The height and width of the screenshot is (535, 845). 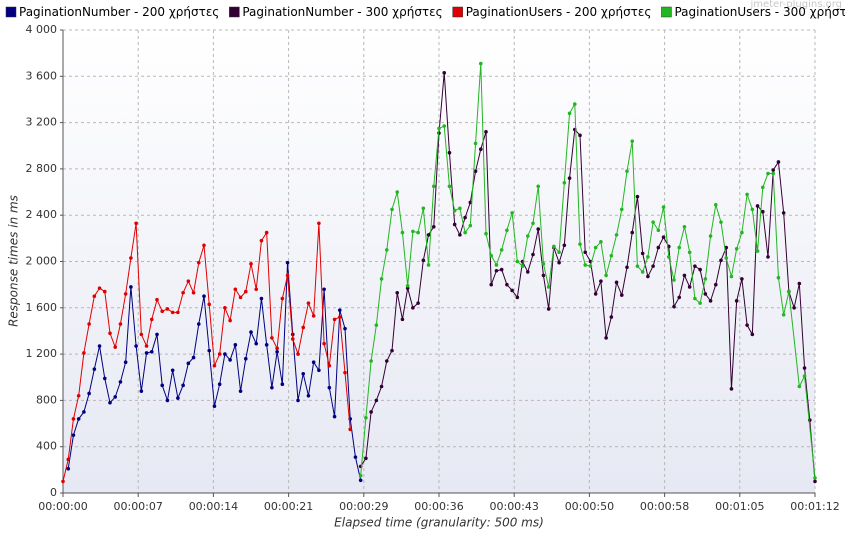 I want to click on y-tick-label: 0, so click(x=53, y=492).